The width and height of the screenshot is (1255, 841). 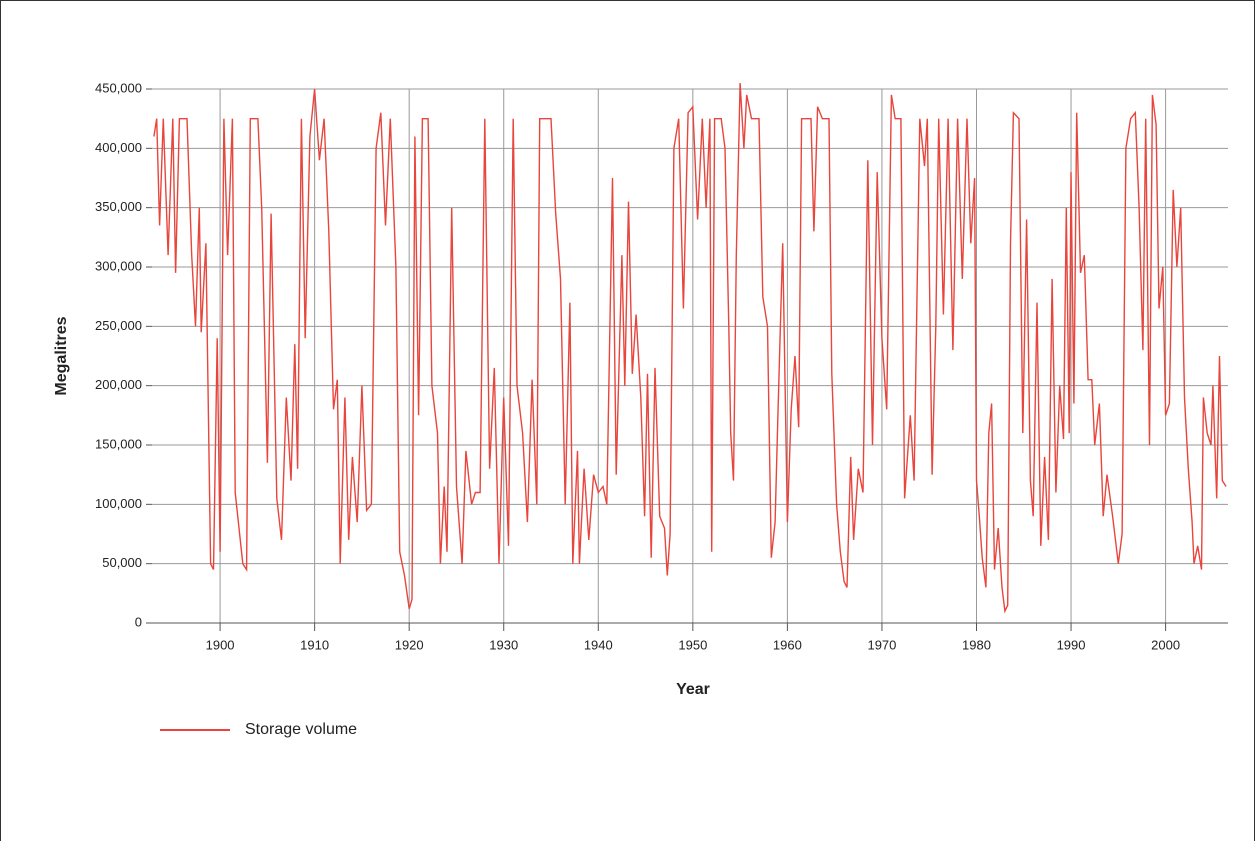 What do you see at coordinates (314, 644) in the screenshot?
I see `x-tick-label: 1910` at bounding box center [314, 644].